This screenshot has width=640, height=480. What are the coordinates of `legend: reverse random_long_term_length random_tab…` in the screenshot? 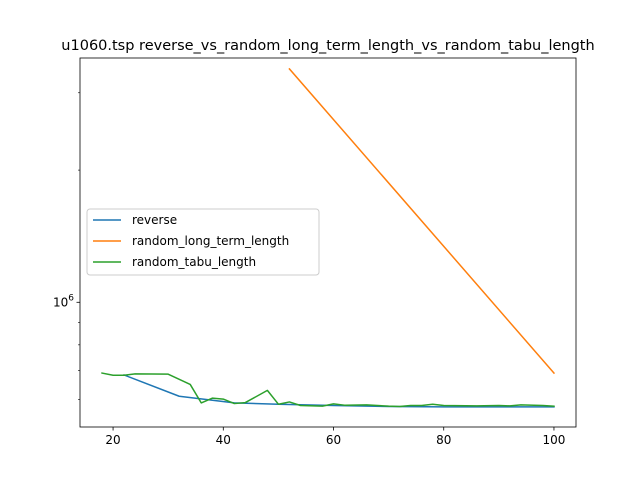 It's located at (203, 242).